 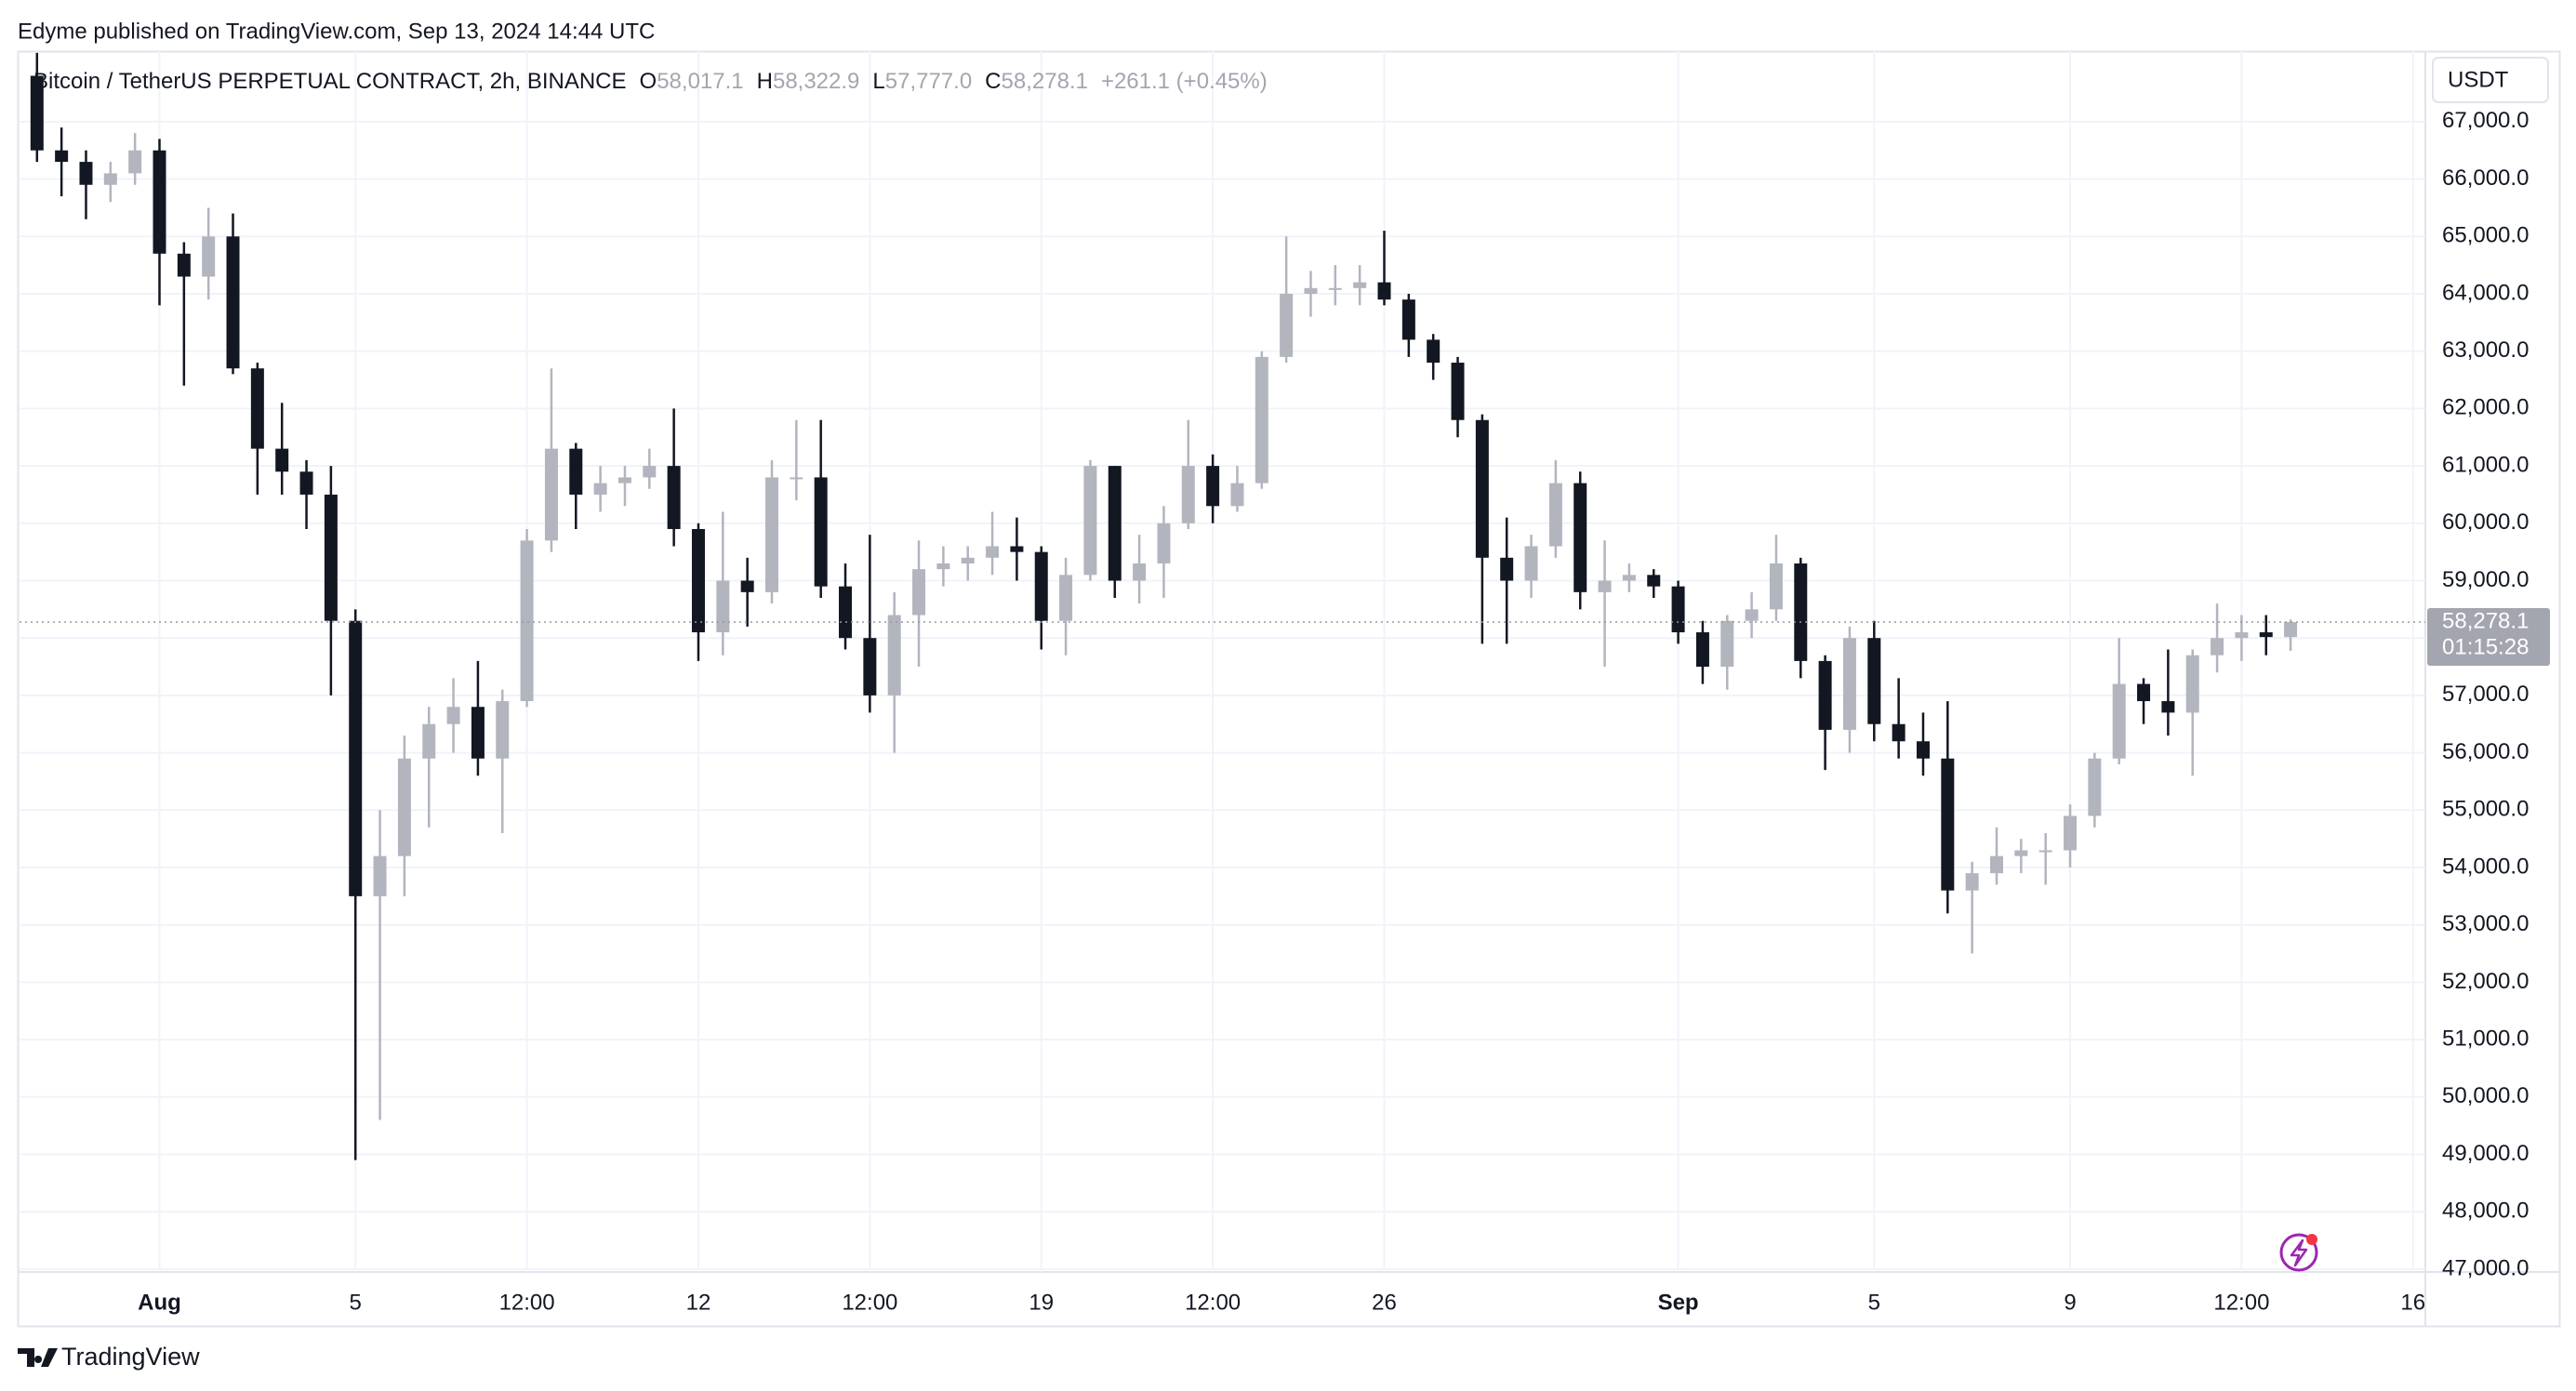 I want to click on open-label: O, so click(x=648, y=81).